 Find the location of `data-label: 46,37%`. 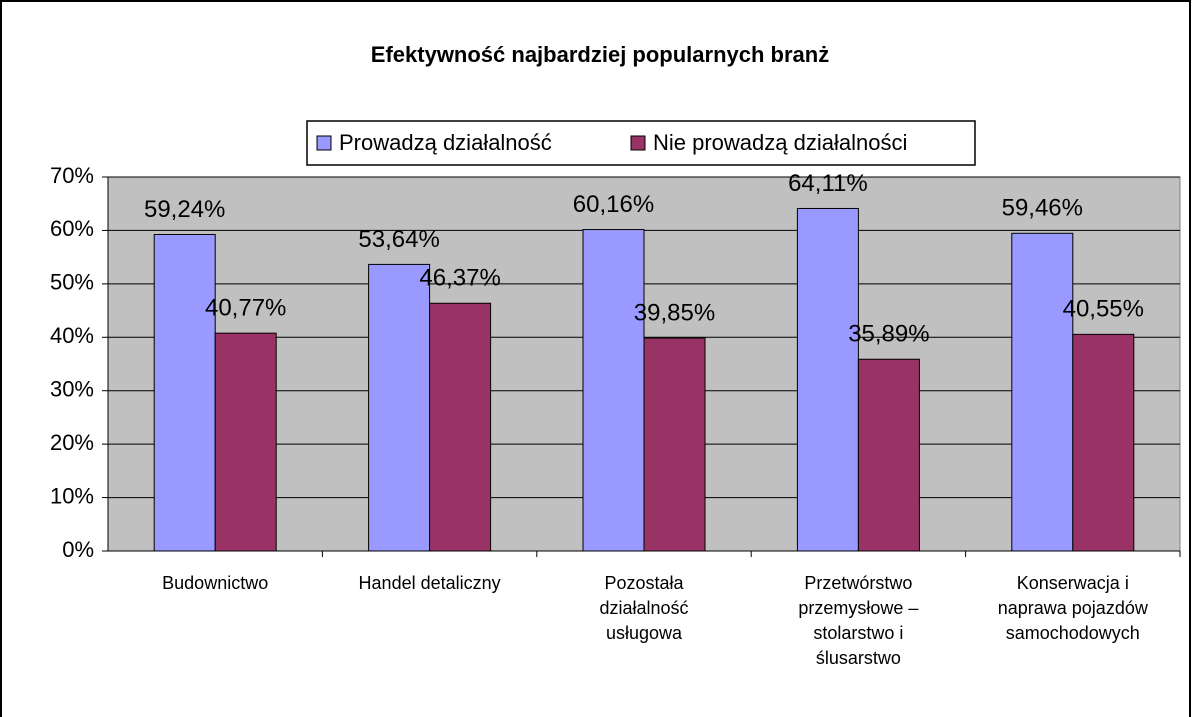

data-label: 46,37% is located at coordinates (459, 278).